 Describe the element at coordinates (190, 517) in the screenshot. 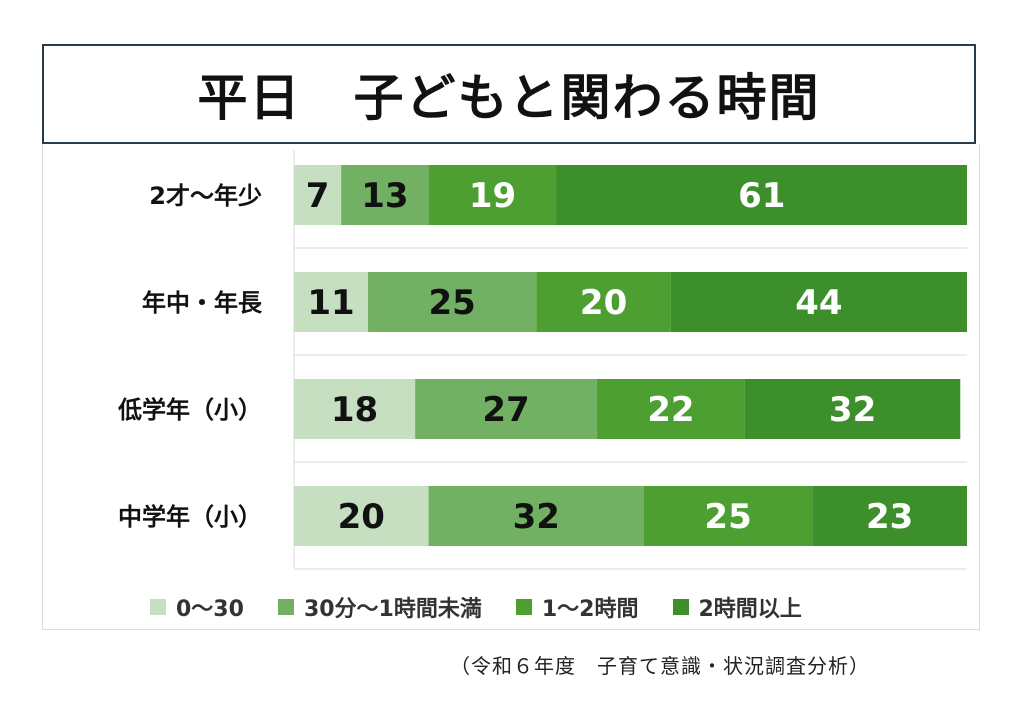

I see `category-label: 中学年（小）` at that location.